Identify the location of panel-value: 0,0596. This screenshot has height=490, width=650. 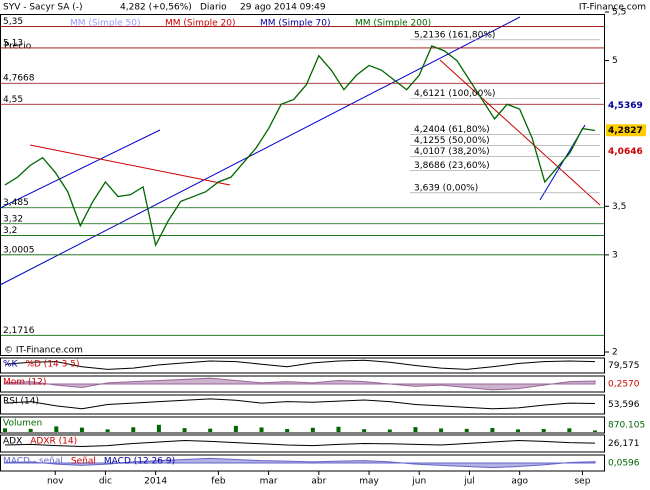
(624, 464).